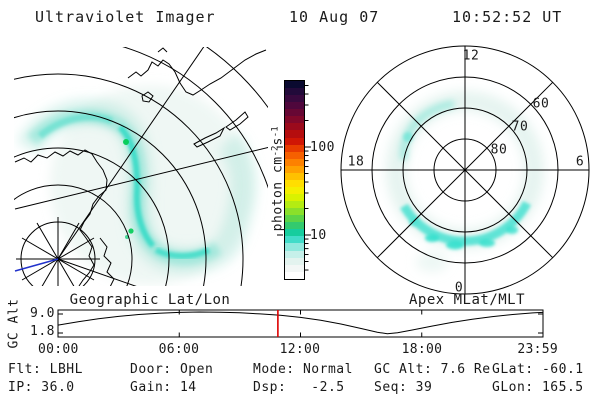 The height and width of the screenshot is (400, 600). I want to click on coast-island, so click(162, 50).